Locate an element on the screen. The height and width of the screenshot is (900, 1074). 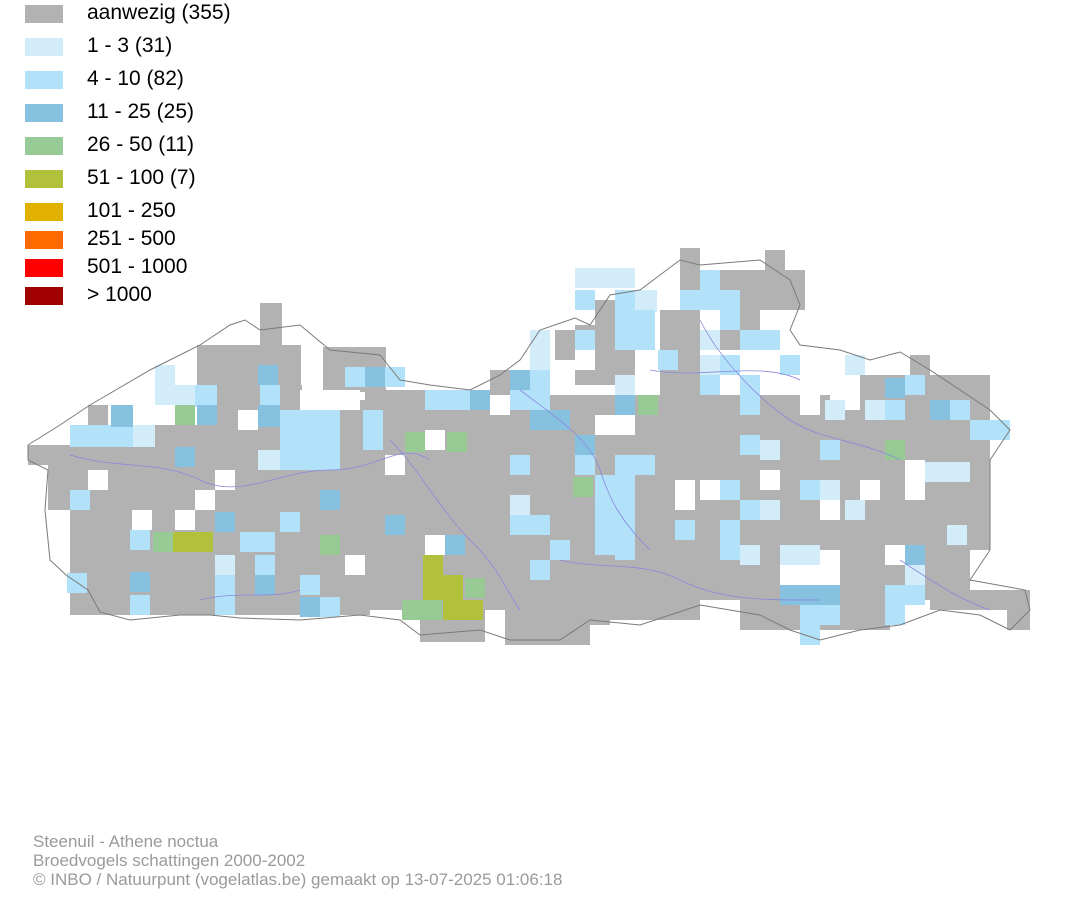
legend-label: > 1000 is located at coordinates (119, 294).